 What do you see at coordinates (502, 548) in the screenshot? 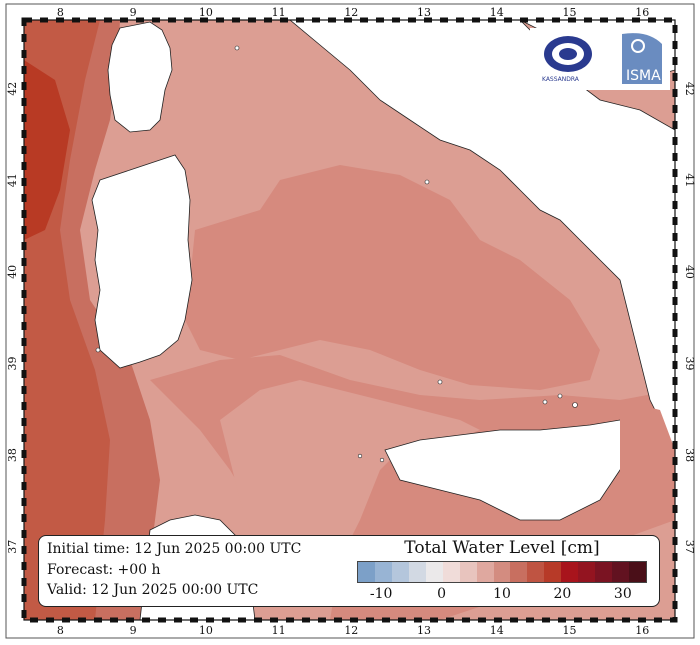
I see `colorbar-title: Total Water Level [cm]` at bounding box center [502, 548].